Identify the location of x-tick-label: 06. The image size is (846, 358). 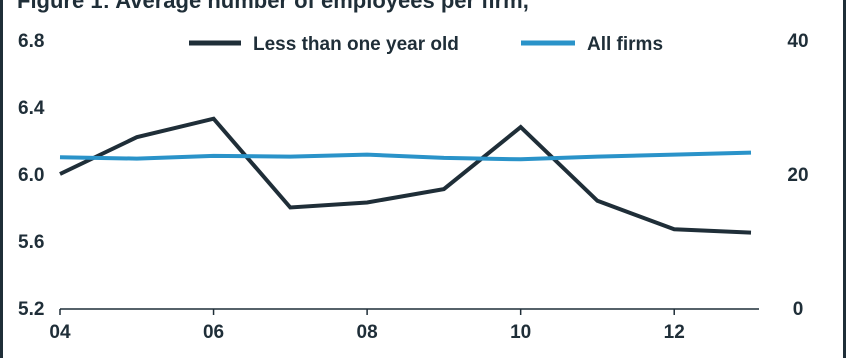
(213, 332).